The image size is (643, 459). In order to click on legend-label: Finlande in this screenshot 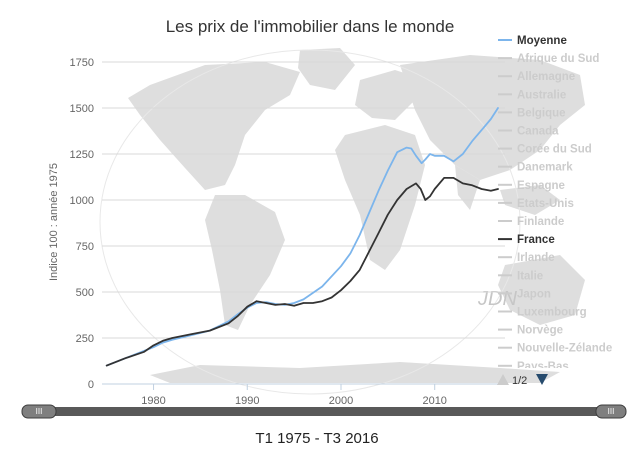, I will do `click(540, 222)`.